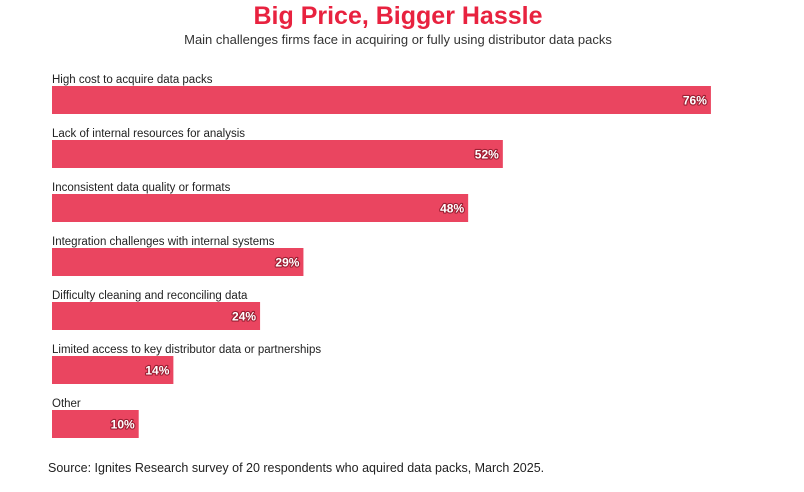  Describe the element at coordinates (156, 316) in the screenshot. I see `bar-difficulty-cleaning-and-reconciling-data` at that location.